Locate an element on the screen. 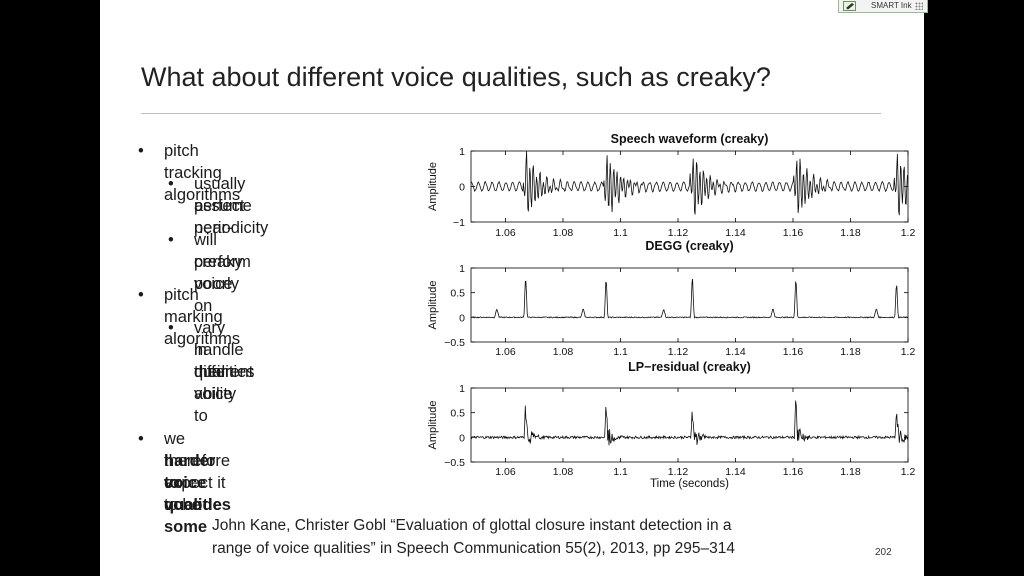 Image resolution: width=1024 pixels, height=576 pixels. bullet-text: qualities is located at coordinates (224, 372).